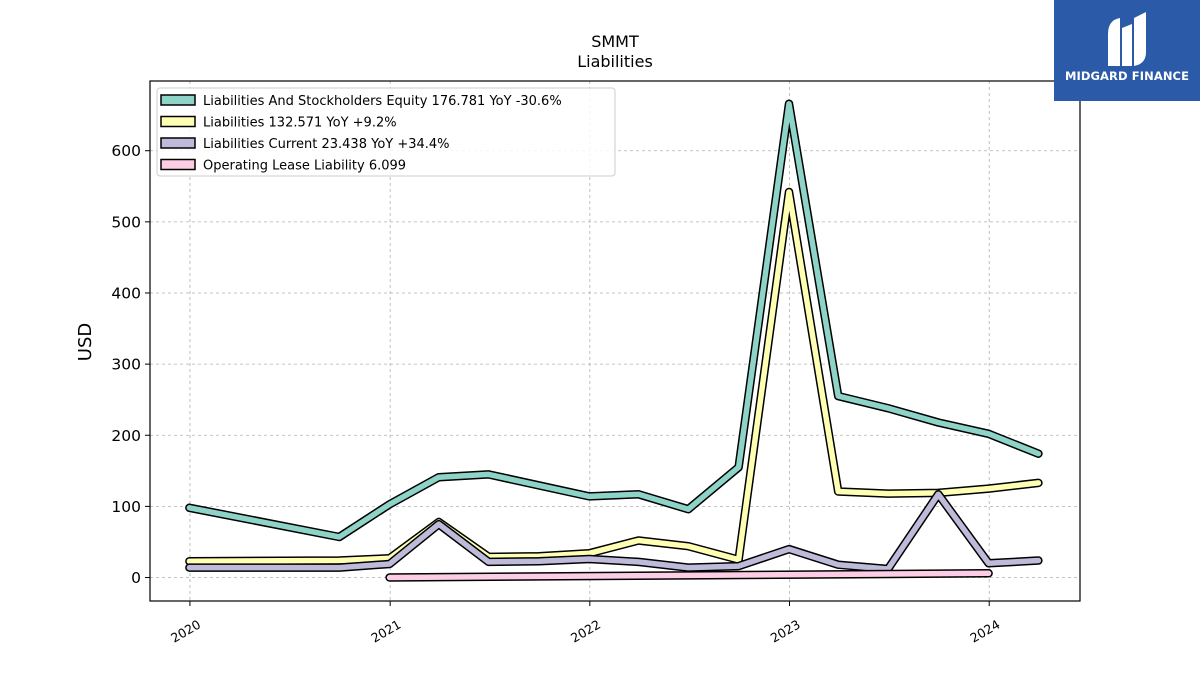 This screenshot has width=1200, height=675. Describe the element at coordinates (304, 166) in the screenshot. I see `legend-label: Operating Lease Liability 6.099` at that location.